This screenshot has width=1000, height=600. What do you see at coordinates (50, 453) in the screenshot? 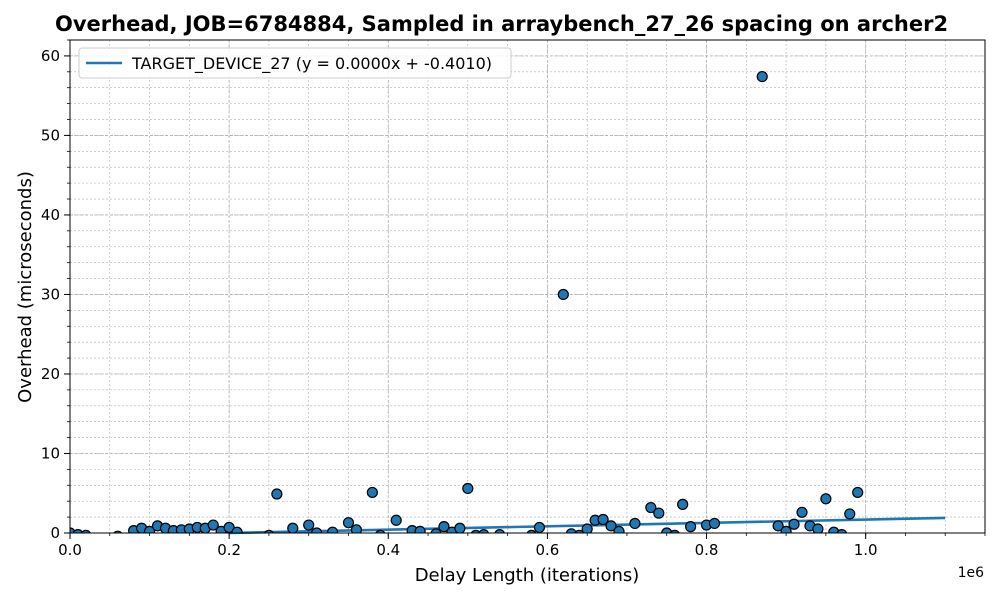
I see `y-tick-label: 10` at bounding box center [50, 453].